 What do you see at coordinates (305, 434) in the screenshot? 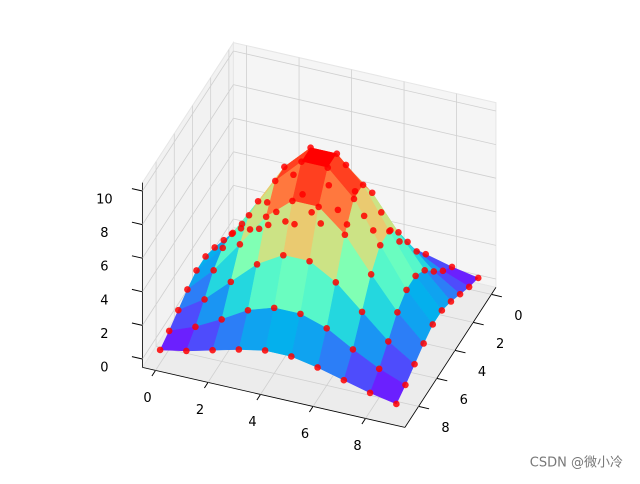
I see `x-tick-label: 6` at bounding box center [305, 434].